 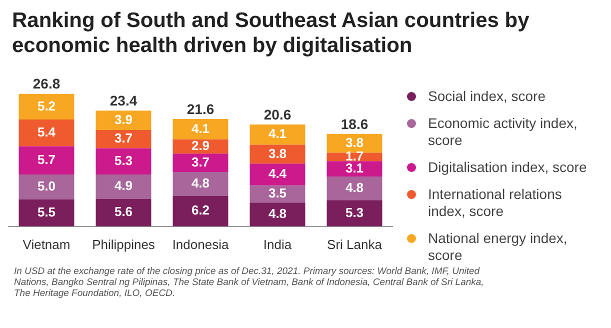 I want to click on data-label: 5.5, so click(x=46, y=212).